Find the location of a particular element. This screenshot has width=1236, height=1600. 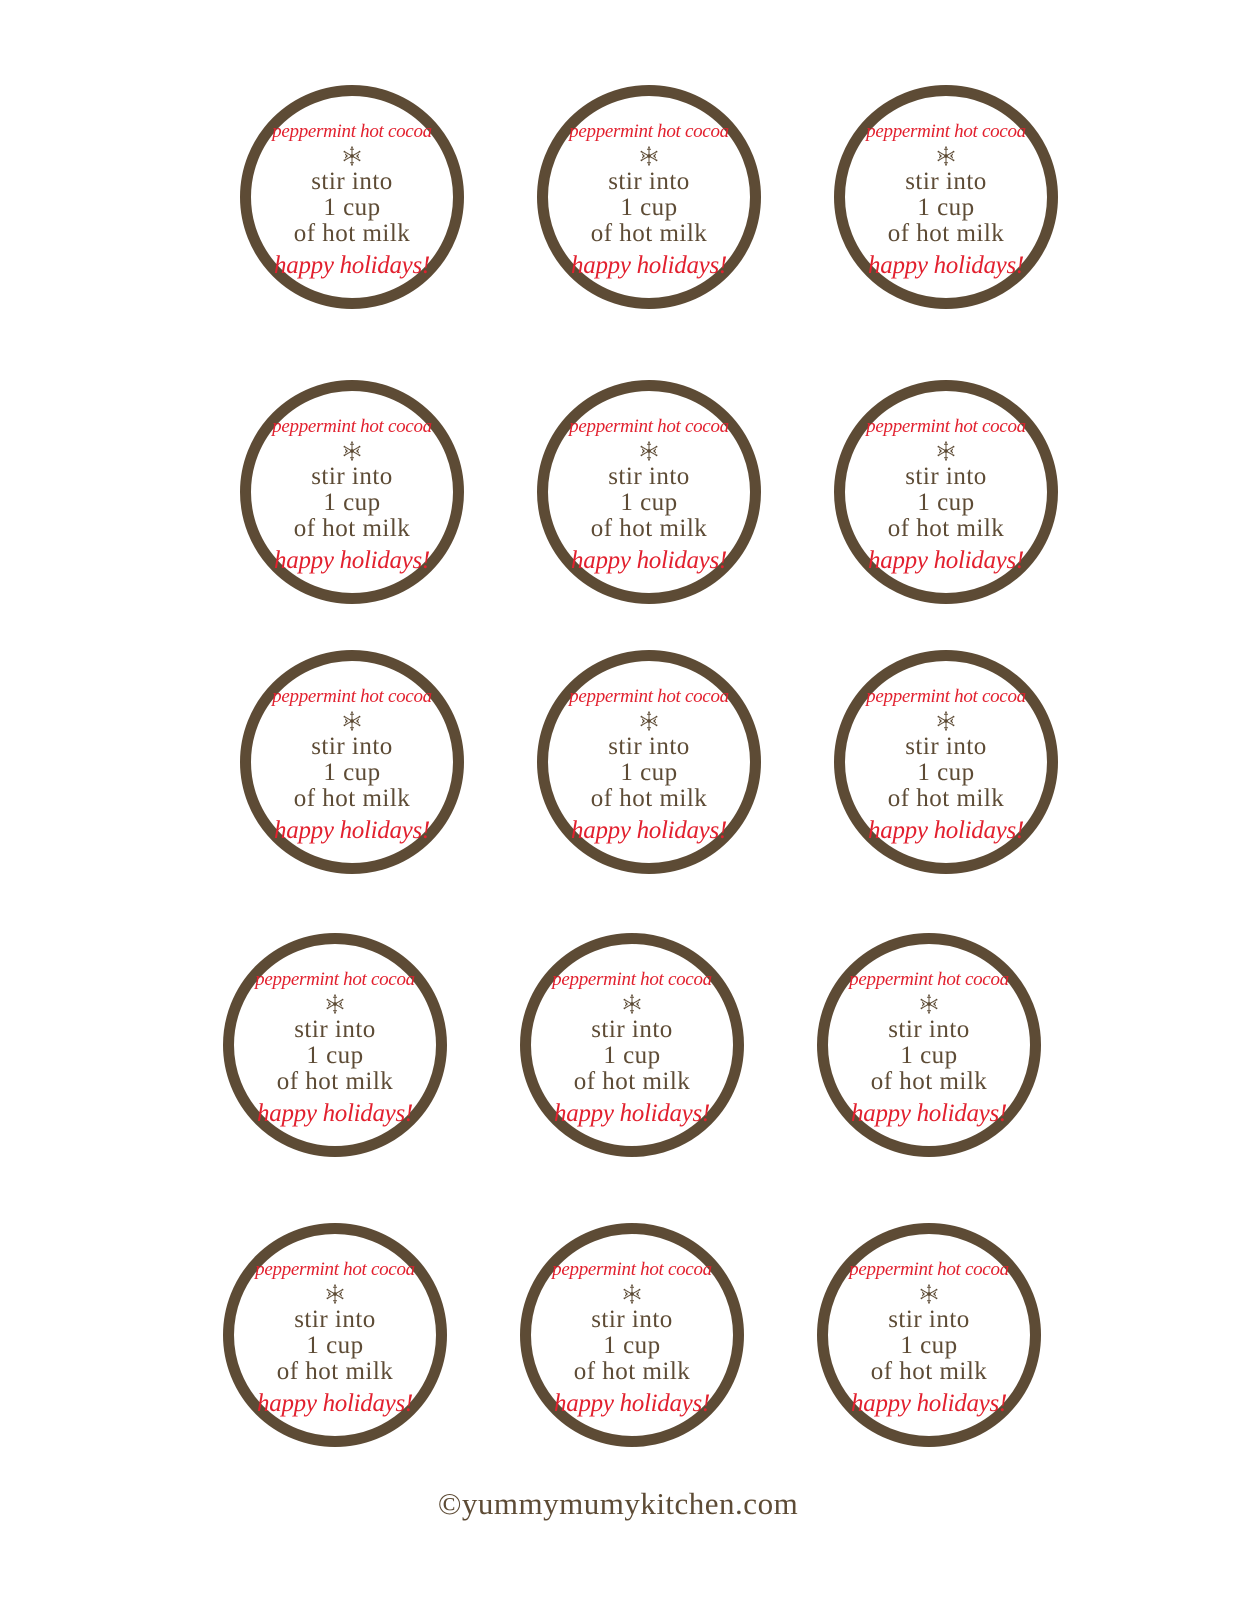

label-row-4: peppermint hot cocoa is located at coordinates (632, 1045).